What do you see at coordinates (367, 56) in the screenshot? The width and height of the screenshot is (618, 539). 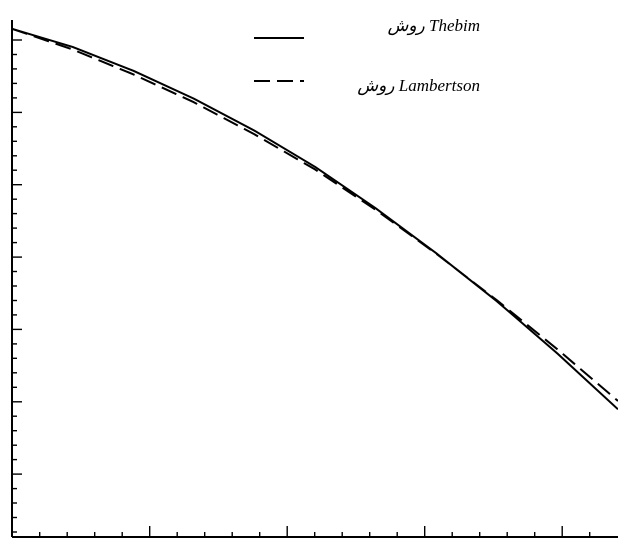 I see `chart-legend: روش Thebim روش Lambertson` at bounding box center [367, 56].